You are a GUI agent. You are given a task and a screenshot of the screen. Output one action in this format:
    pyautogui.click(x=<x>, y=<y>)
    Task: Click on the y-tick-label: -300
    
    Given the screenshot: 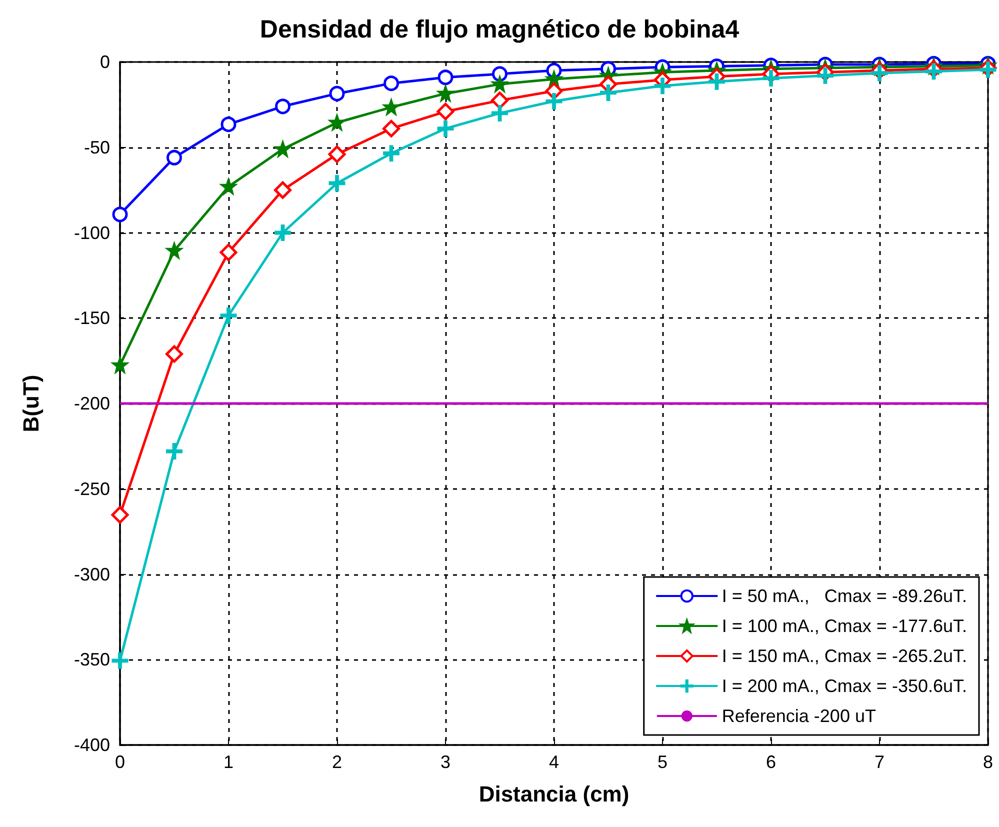 What is the action you would take?
    pyautogui.click(x=92, y=574)
    